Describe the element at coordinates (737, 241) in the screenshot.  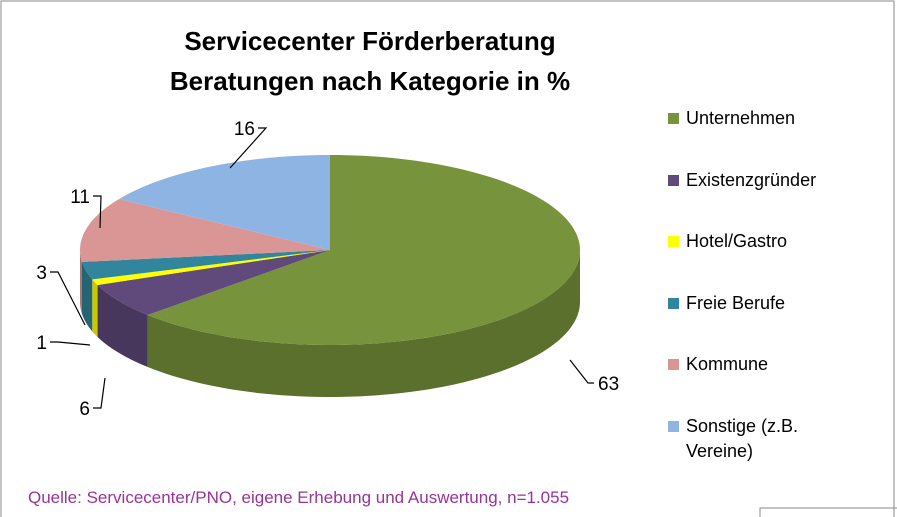
I see `legend-label: Hotel/Gastro` at that location.